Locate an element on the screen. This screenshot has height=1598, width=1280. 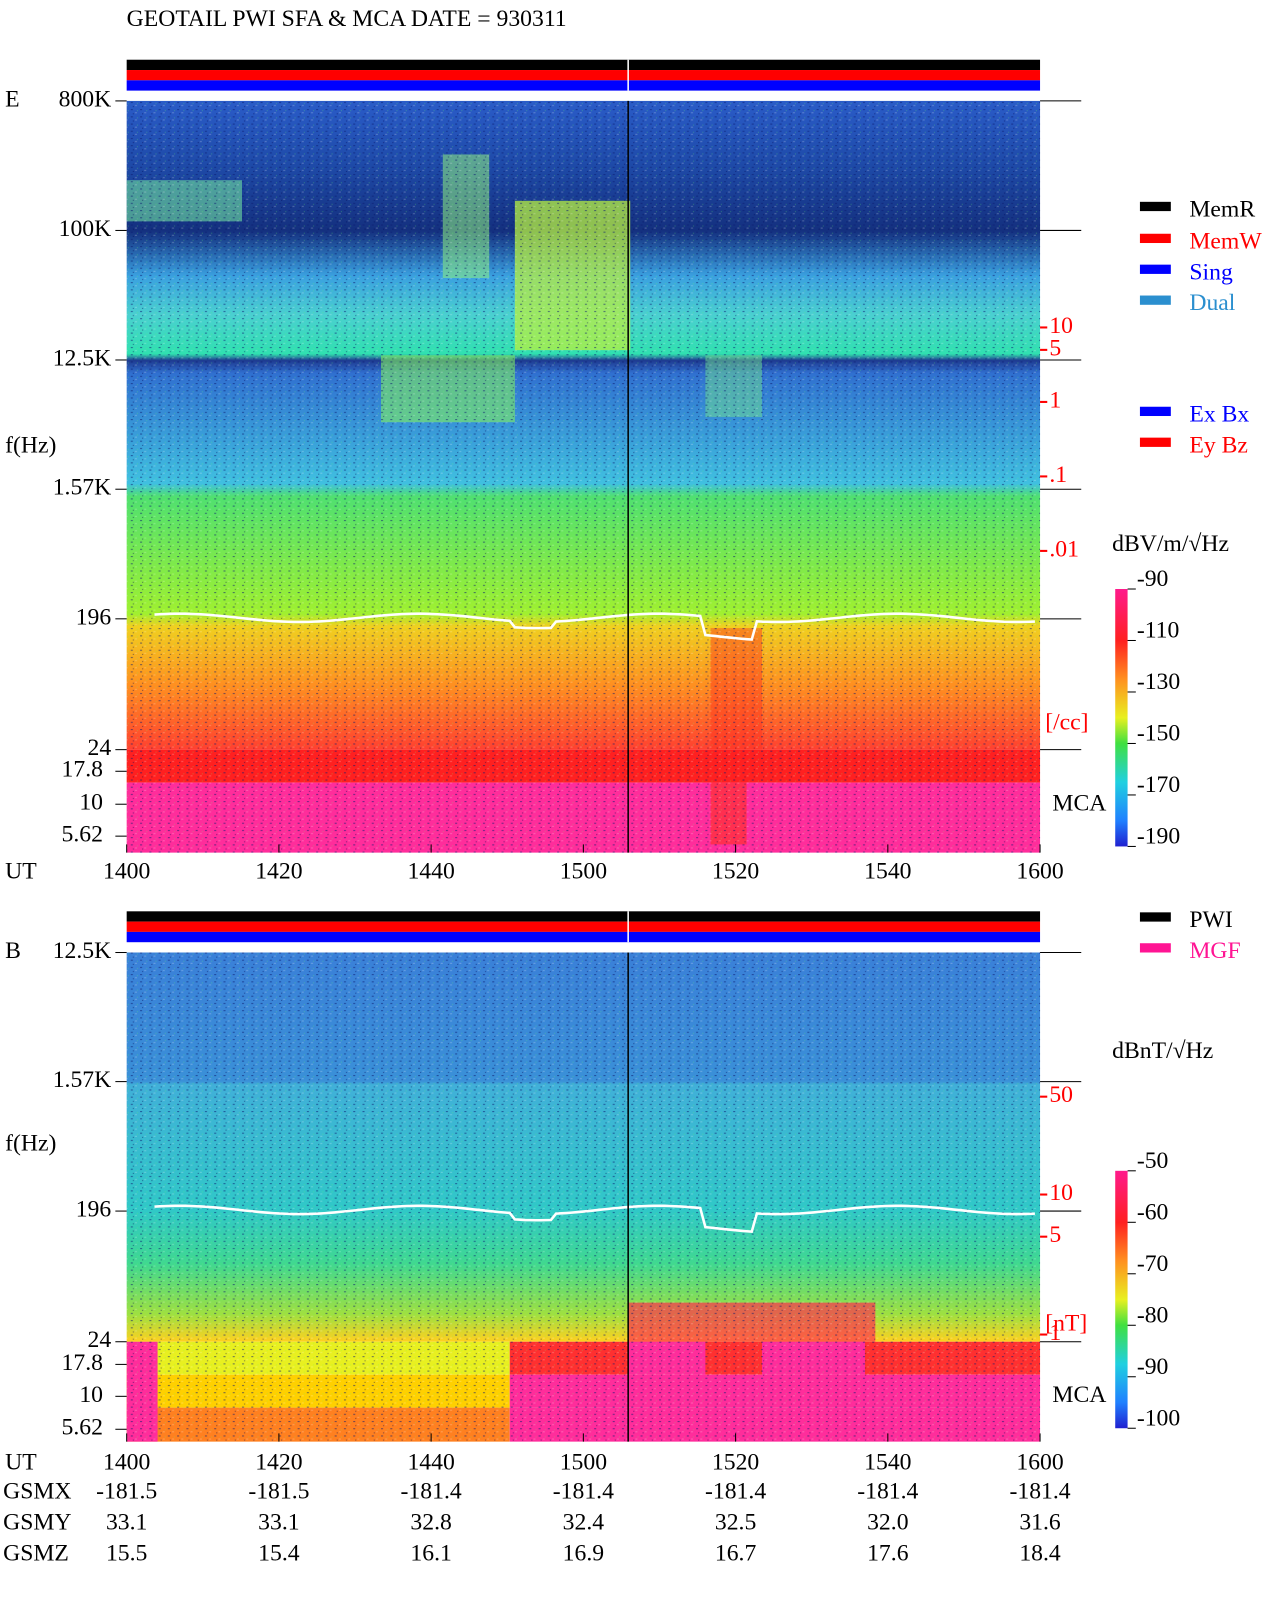
colorbar-tick-label: -100 is located at coordinates (1158, 1418).